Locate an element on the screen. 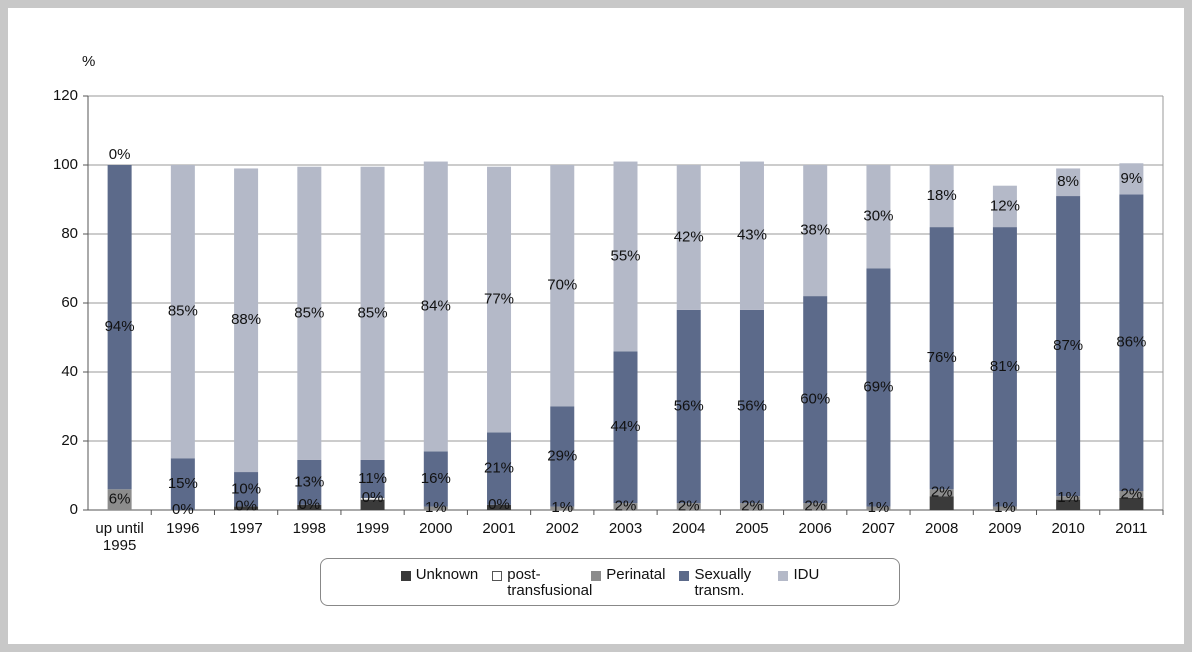 The image size is (1192, 652). y-tick-label: 0 is located at coordinates (74, 509).